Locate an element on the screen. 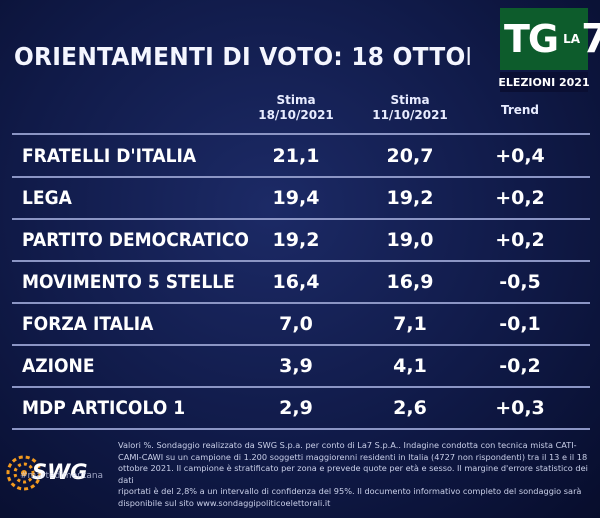 Image resolution: width=600 pixels, height=518 pixels. column-header-date: 11/10/2021 is located at coordinates (410, 115).